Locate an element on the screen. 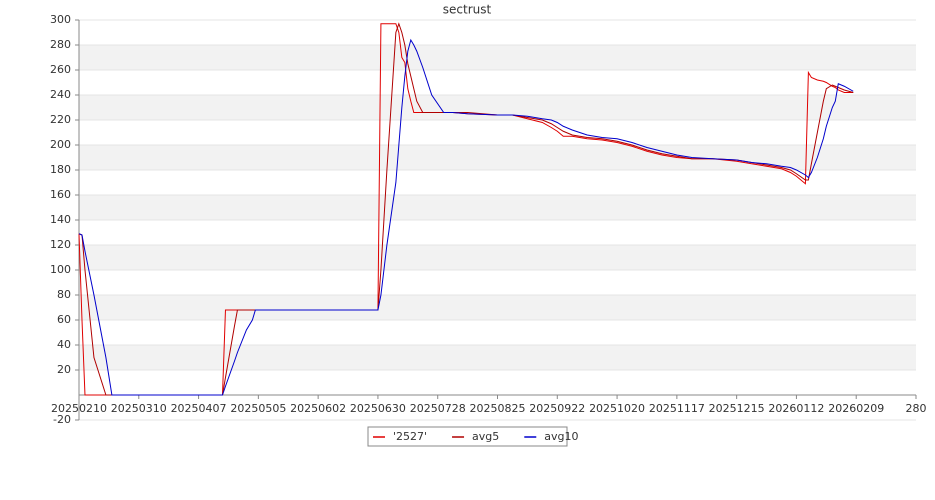  legend-label: avg10 is located at coordinates (561, 436).